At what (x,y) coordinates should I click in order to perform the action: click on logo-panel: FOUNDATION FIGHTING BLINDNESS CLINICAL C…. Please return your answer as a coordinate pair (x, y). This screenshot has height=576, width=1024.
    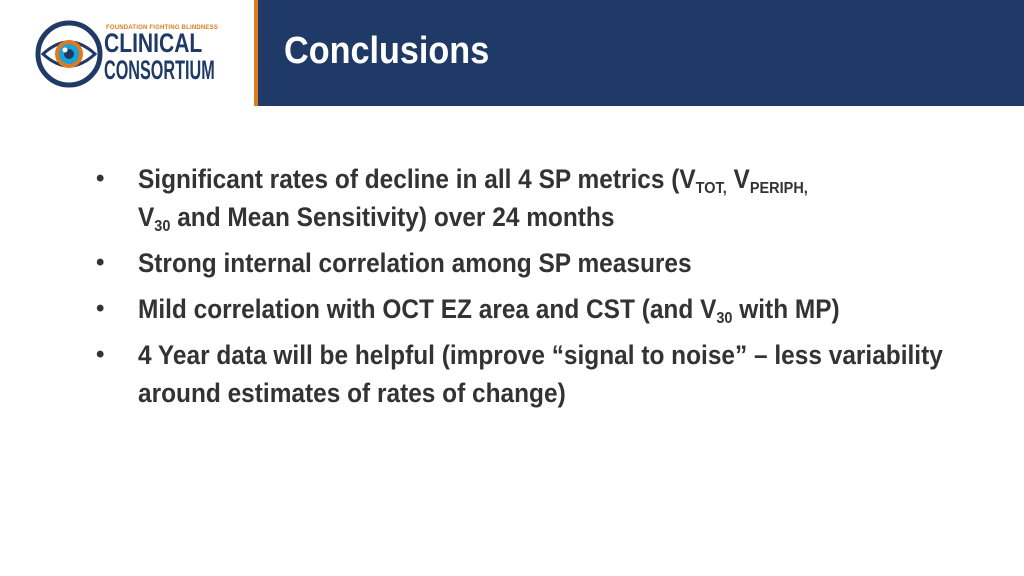
    Looking at the image, I should click on (129, 53).